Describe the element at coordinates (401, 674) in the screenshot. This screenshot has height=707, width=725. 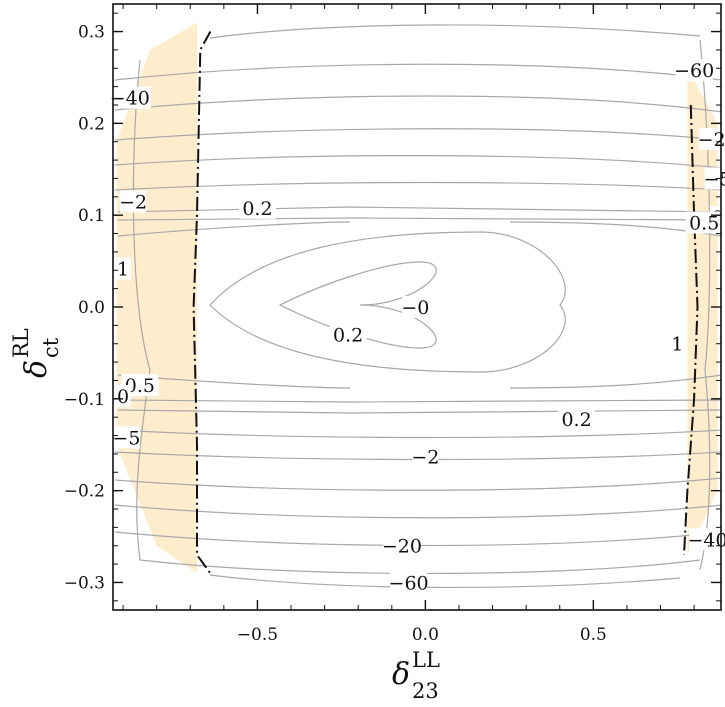
I see `x-axis-symbol: δ` at that location.